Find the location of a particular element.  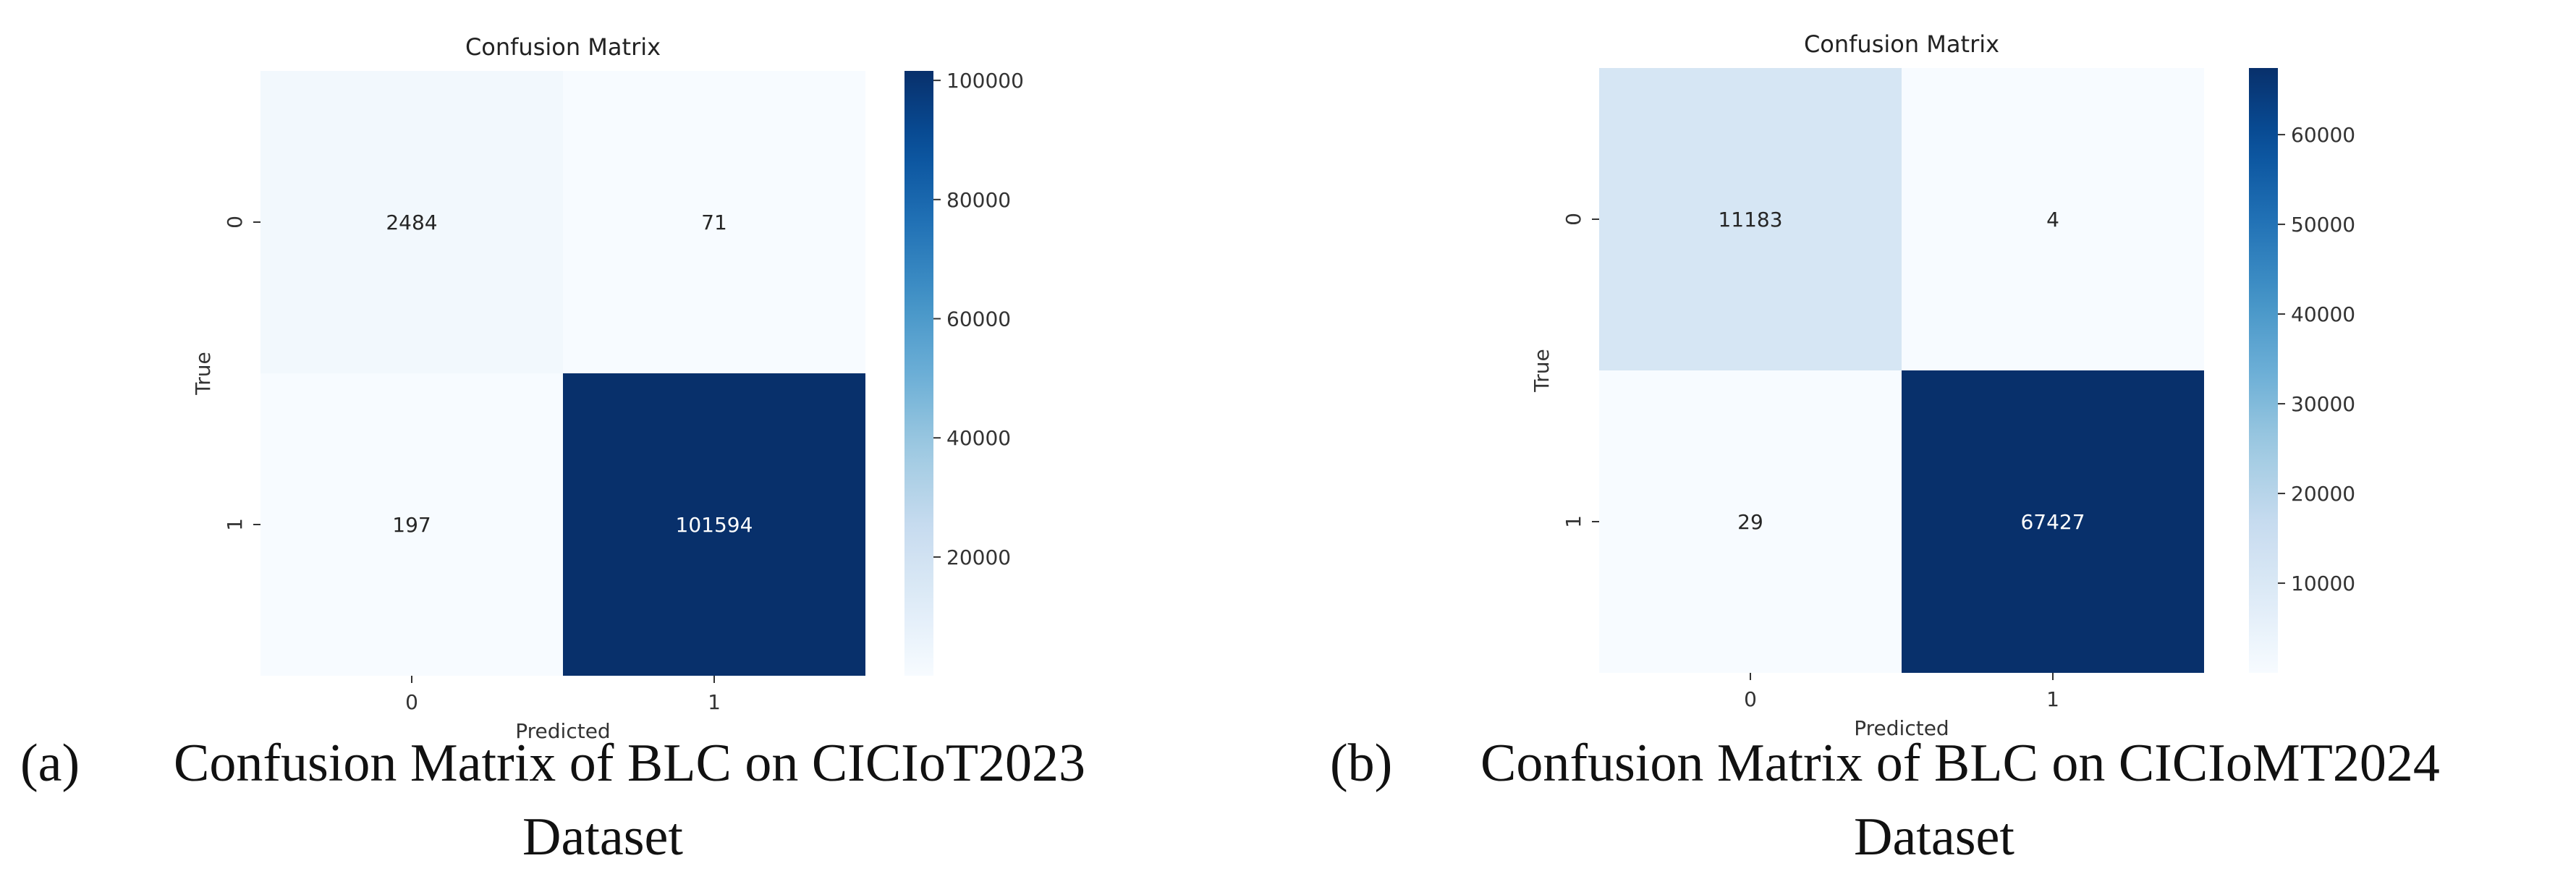

cell-value-label: 29 is located at coordinates (1750, 522).